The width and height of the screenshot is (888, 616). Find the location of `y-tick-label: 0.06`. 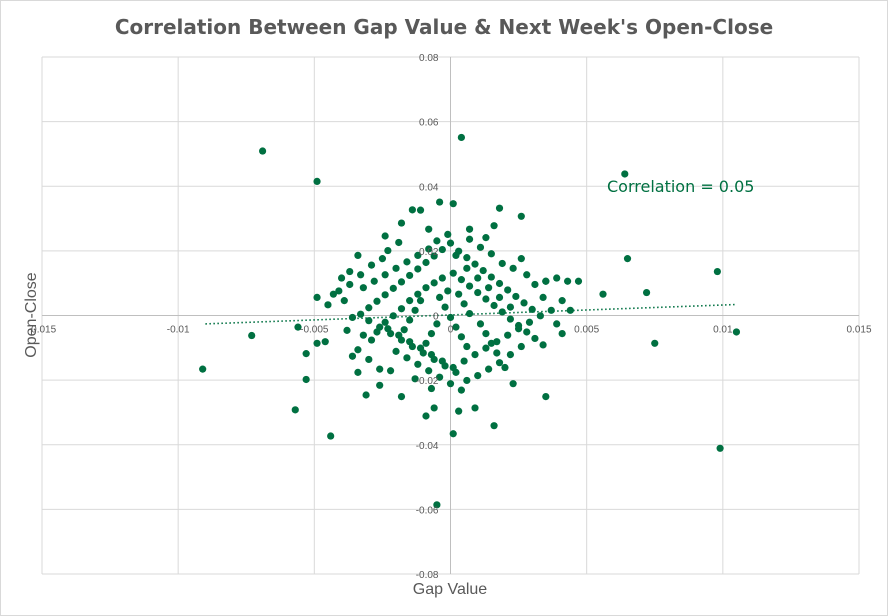

y-tick-label: 0.06 is located at coordinates (429, 123).